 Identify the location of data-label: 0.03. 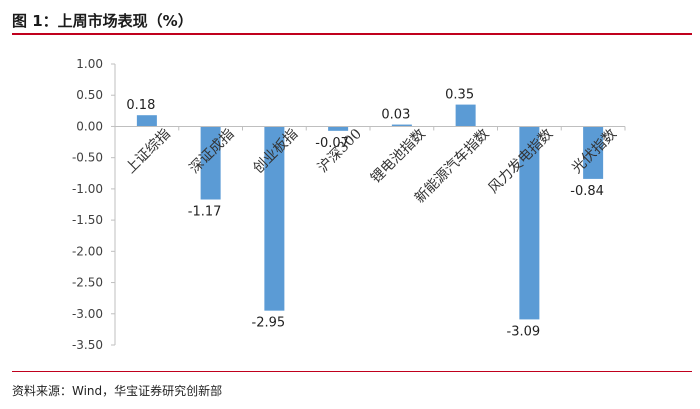
(395, 115).